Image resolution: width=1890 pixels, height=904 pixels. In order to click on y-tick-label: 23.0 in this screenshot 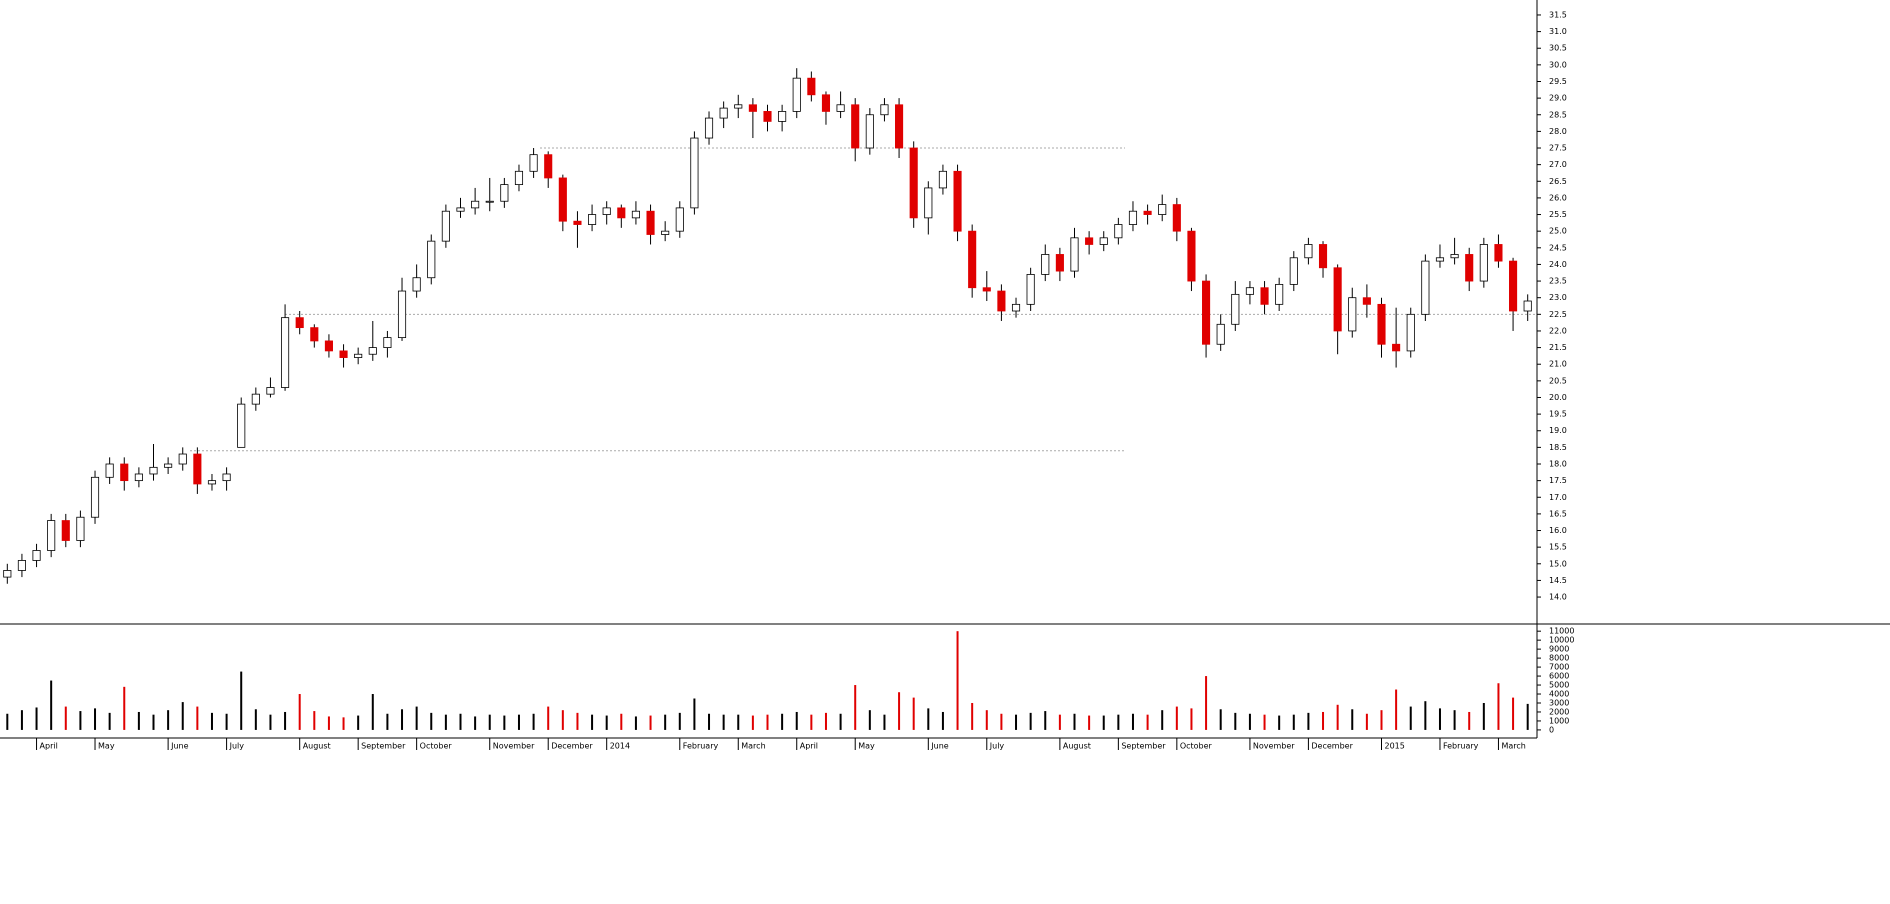, I will do `click(1558, 297)`.